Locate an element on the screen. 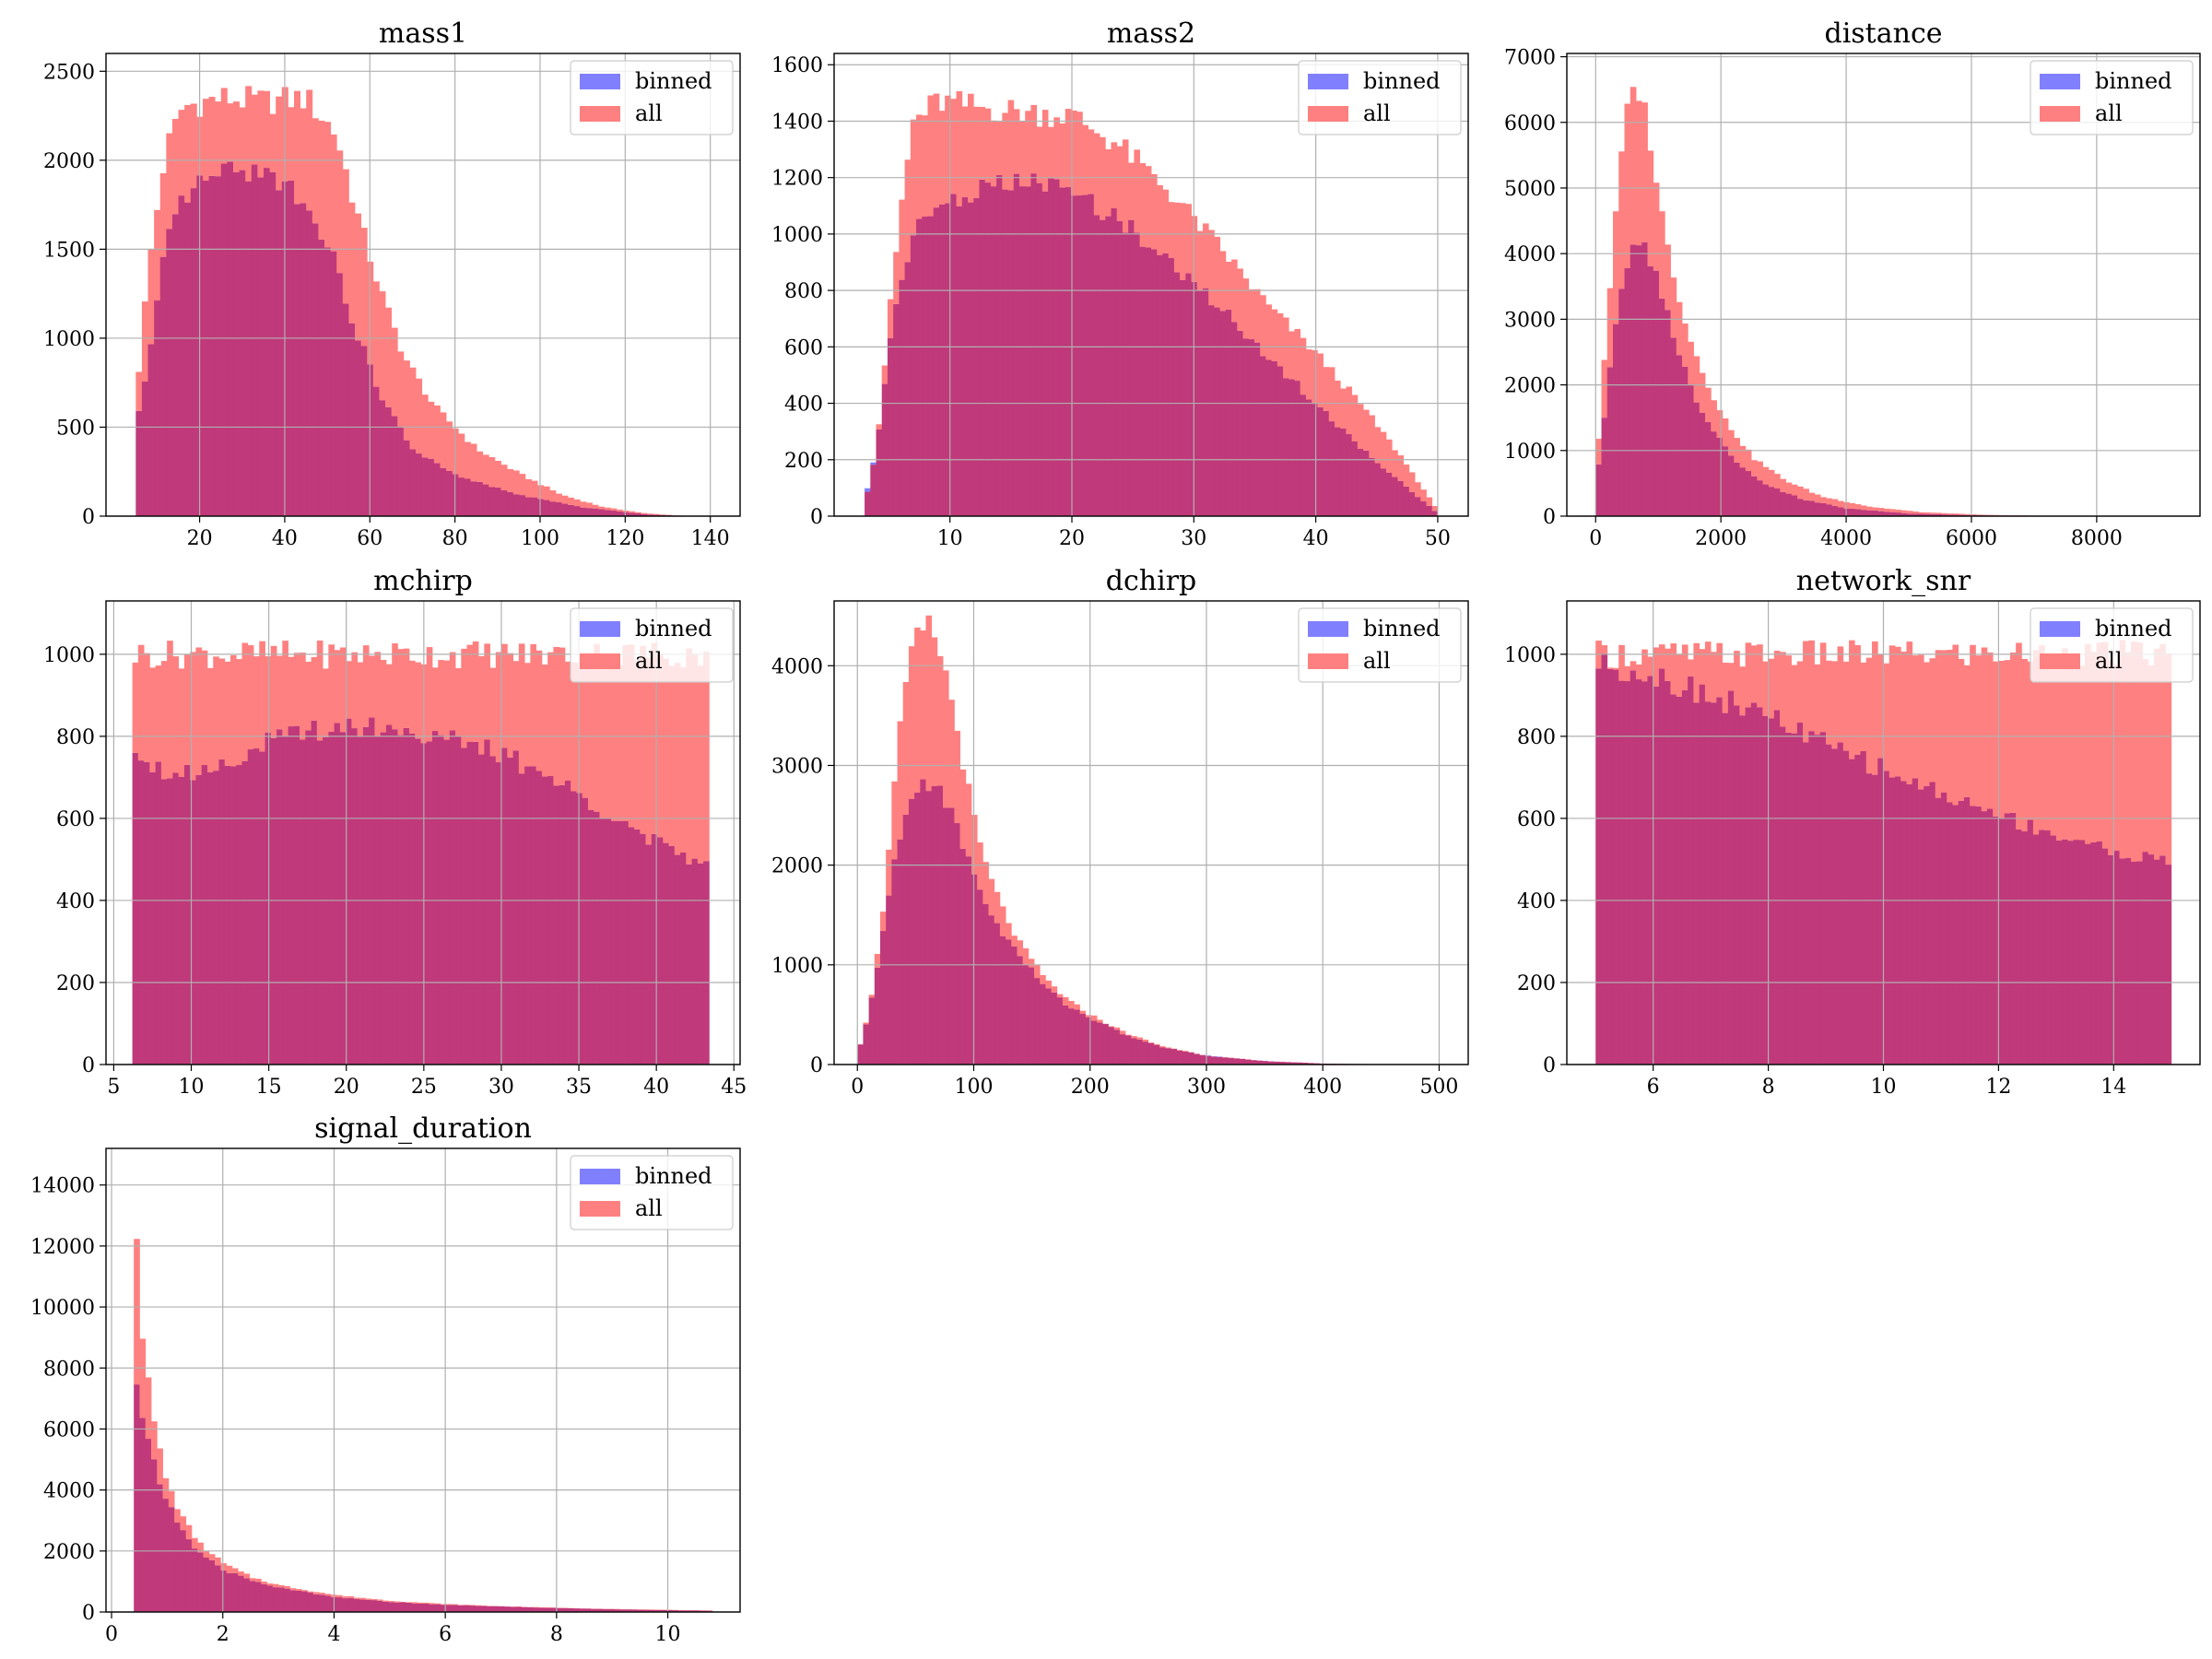 The width and height of the screenshot is (2212, 1659). x-tick-label: 10 is located at coordinates (668, 1634).